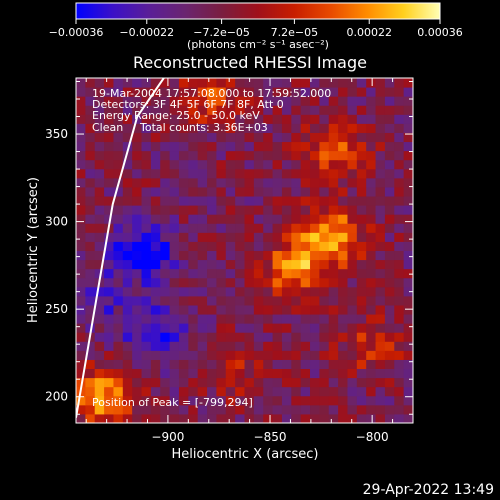  What do you see at coordinates (33, 250) in the screenshot?
I see `y-axis-title: Heliocentric Y (arcsec)` at bounding box center [33, 250].